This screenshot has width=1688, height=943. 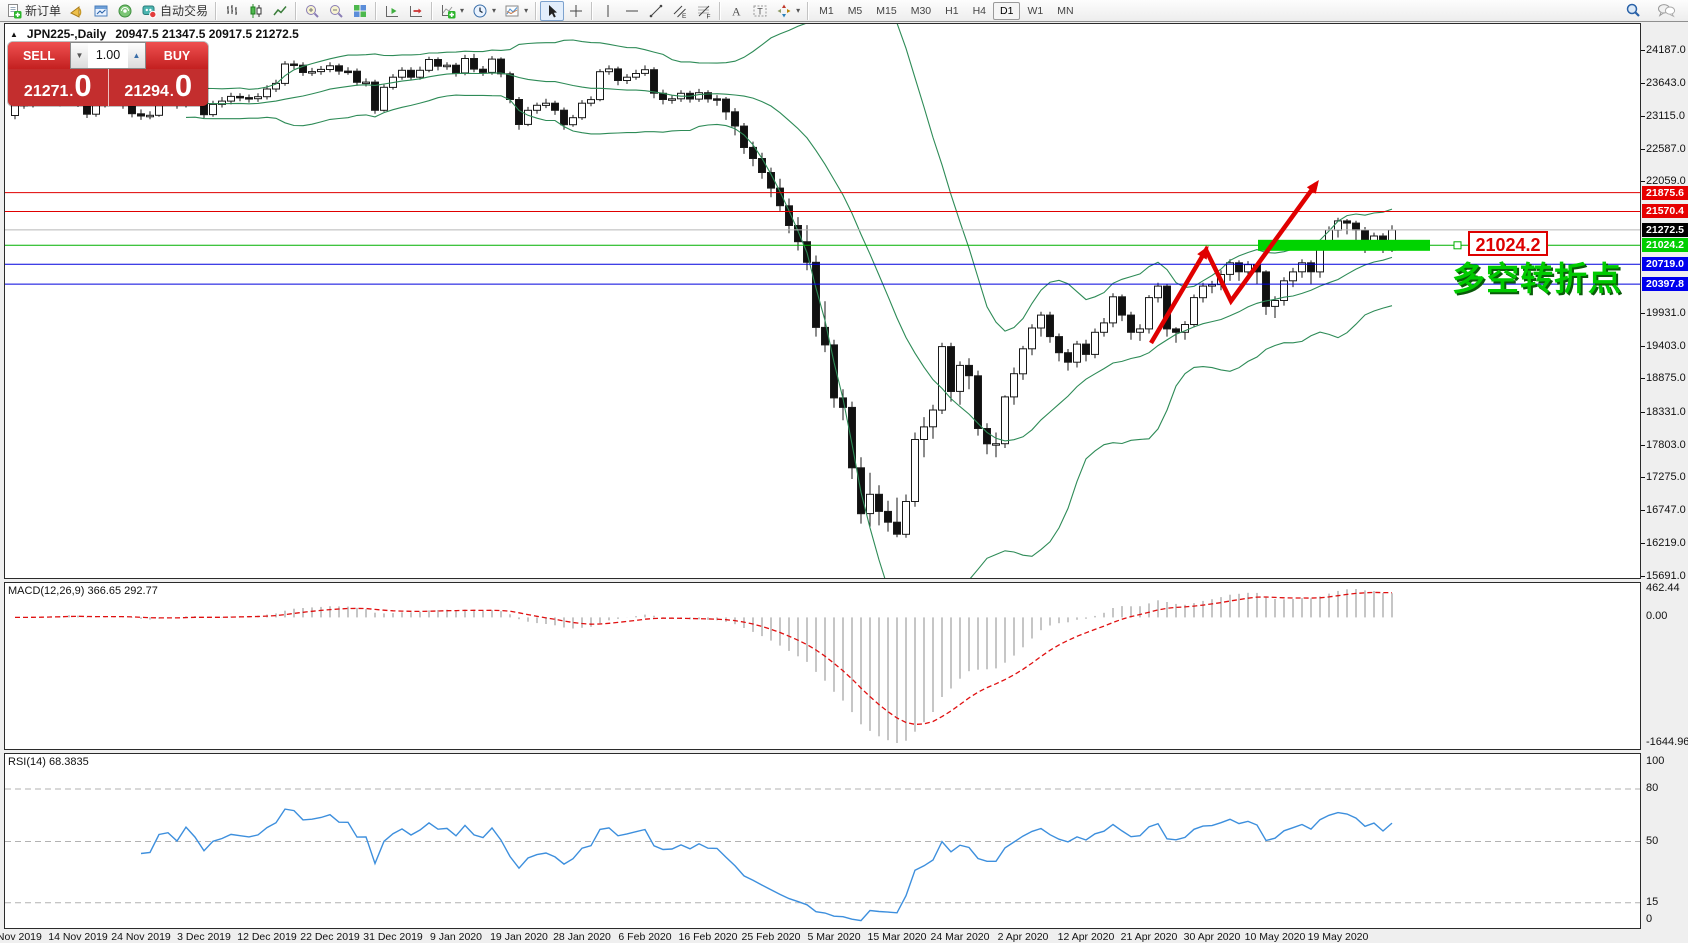 I want to click on vertical-line-button, so click(x=608, y=11).